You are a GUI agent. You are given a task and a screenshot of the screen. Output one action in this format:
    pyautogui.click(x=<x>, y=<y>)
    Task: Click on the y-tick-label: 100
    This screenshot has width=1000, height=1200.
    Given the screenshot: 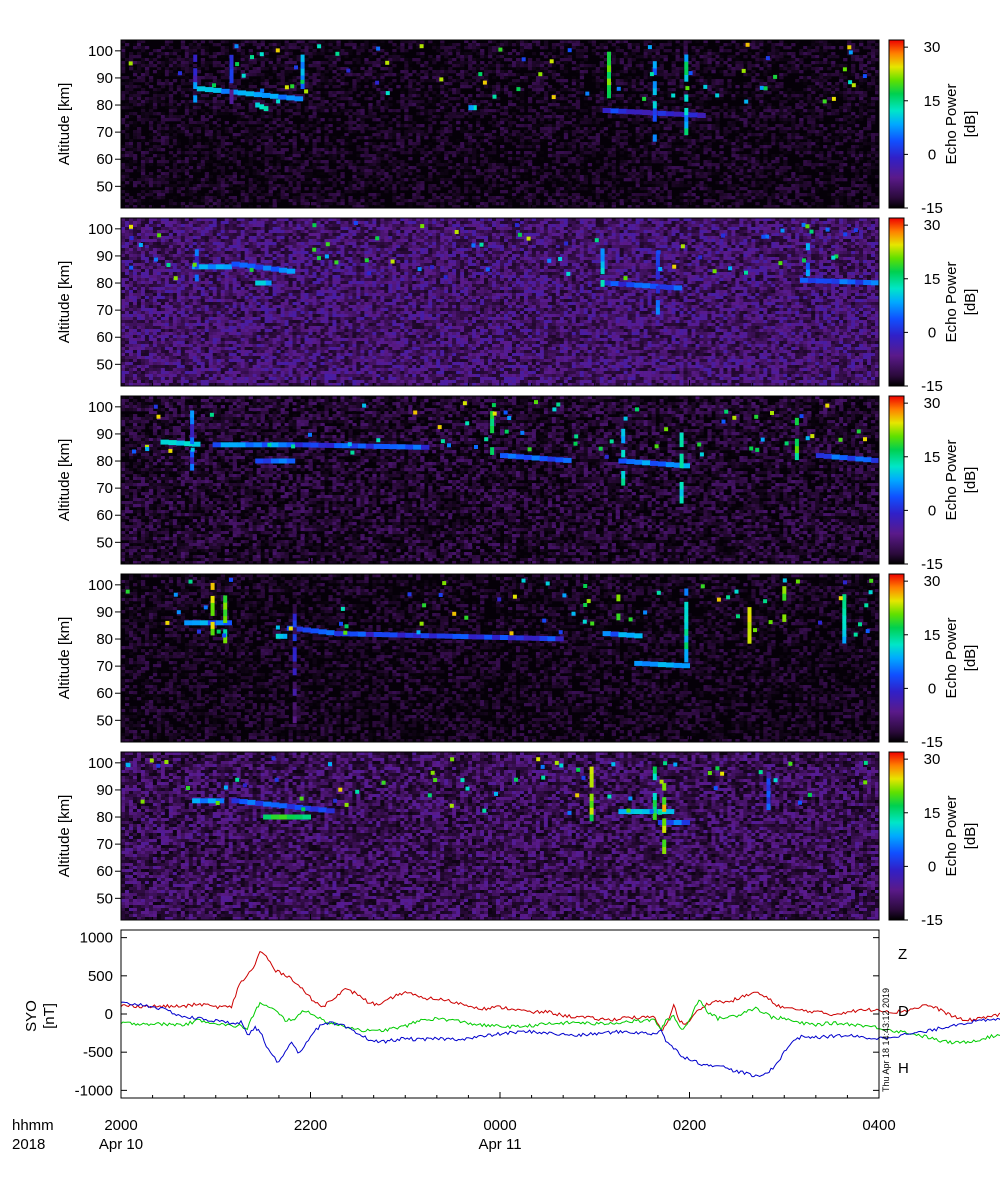 What is the action you would take?
    pyautogui.click(x=100, y=229)
    